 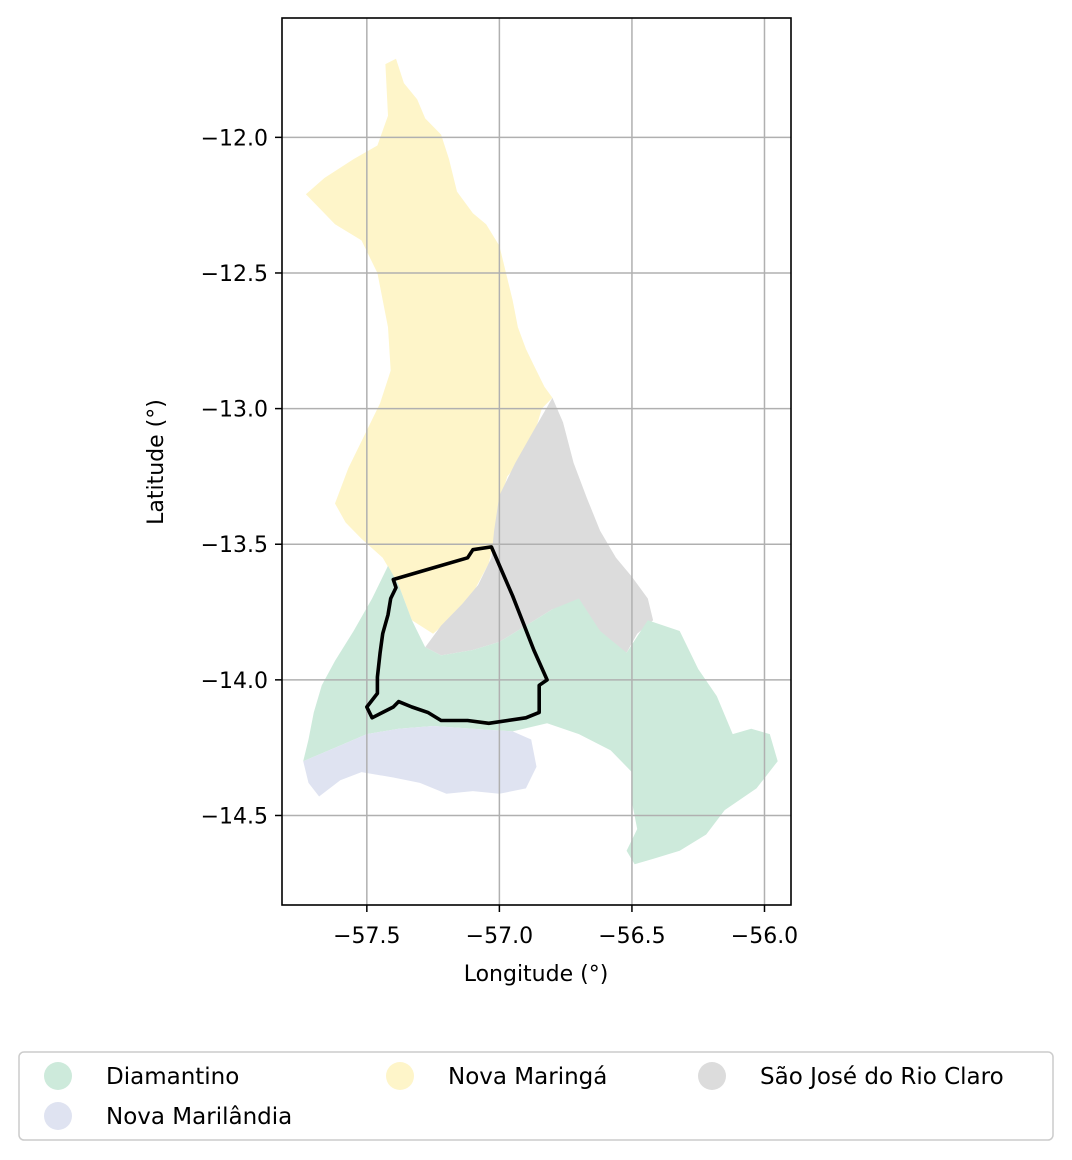 I want to click on legend-label-3: Nova Marilândia, so click(x=199, y=1117).